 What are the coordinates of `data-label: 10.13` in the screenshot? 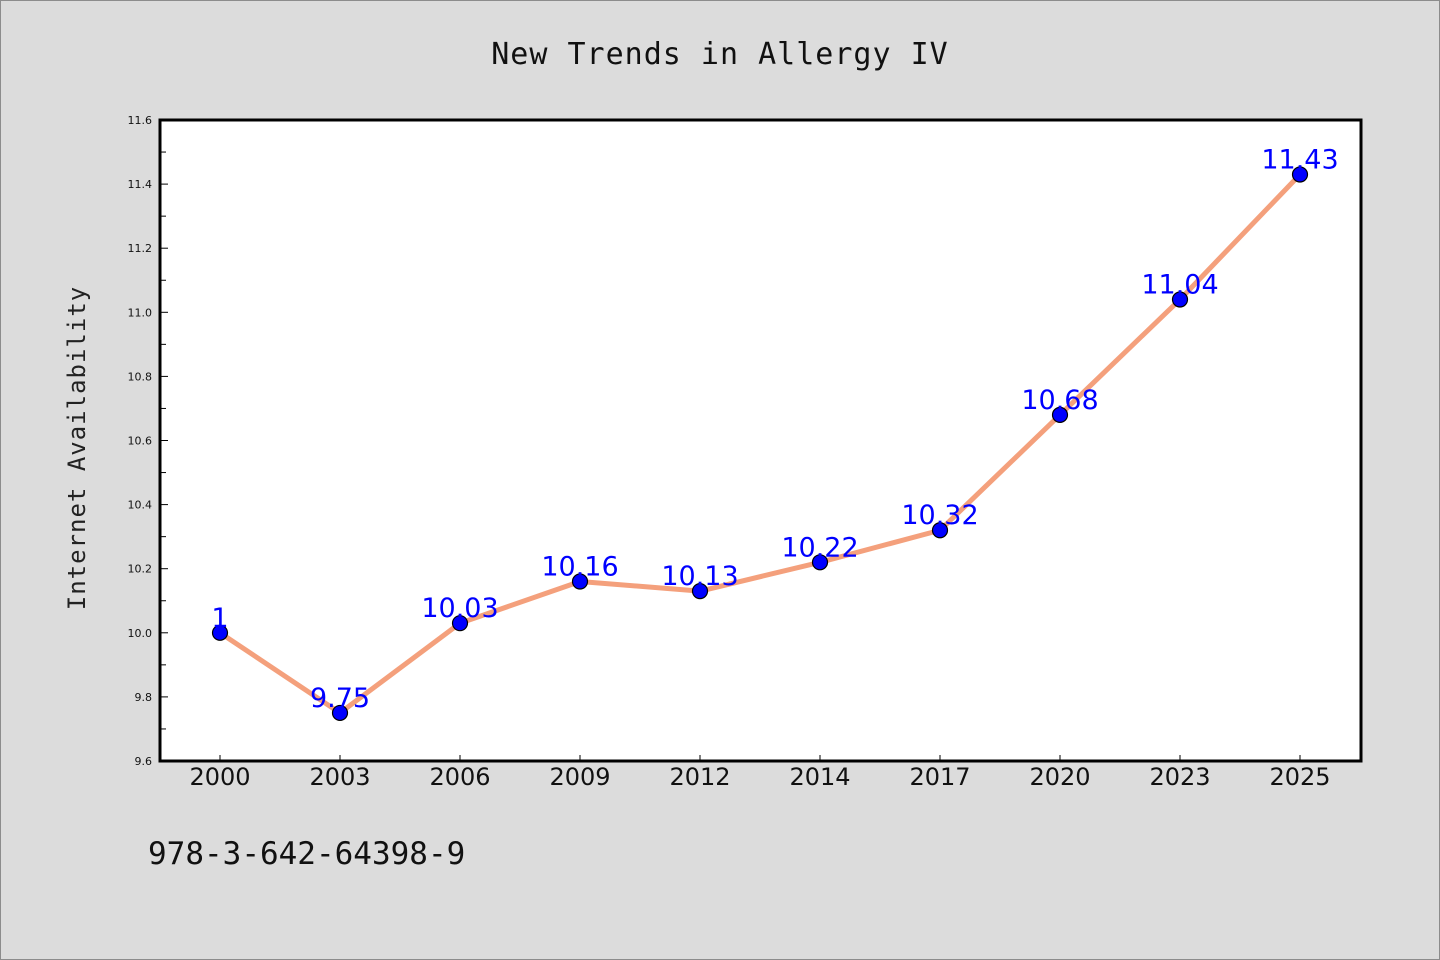 It's located at (699, 576).